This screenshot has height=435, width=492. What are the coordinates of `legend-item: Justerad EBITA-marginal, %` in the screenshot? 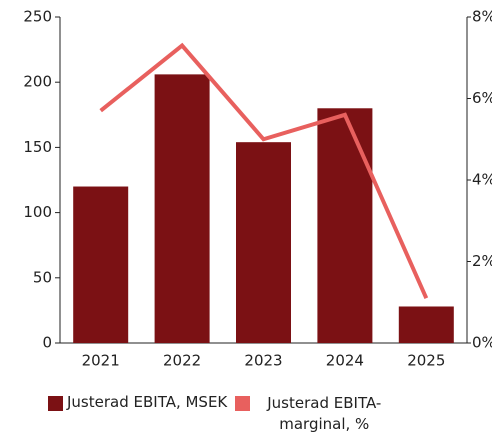 It's located at (314, 414).